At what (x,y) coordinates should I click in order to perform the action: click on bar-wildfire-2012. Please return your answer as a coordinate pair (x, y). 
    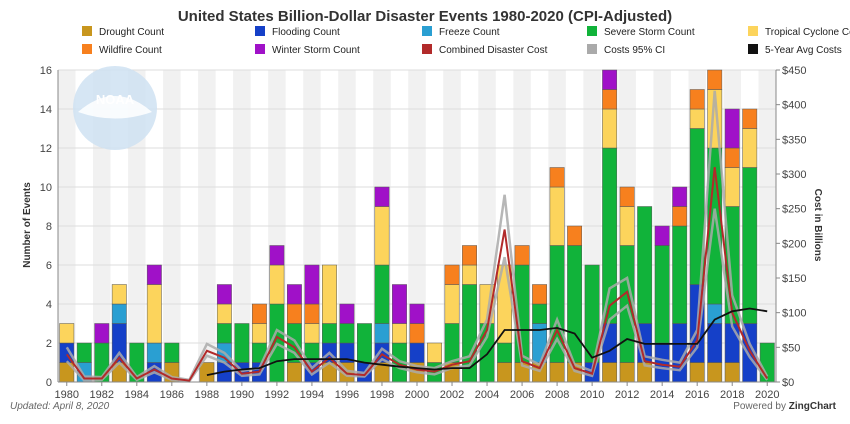
    Looking at the image, I should click on (627, 196).